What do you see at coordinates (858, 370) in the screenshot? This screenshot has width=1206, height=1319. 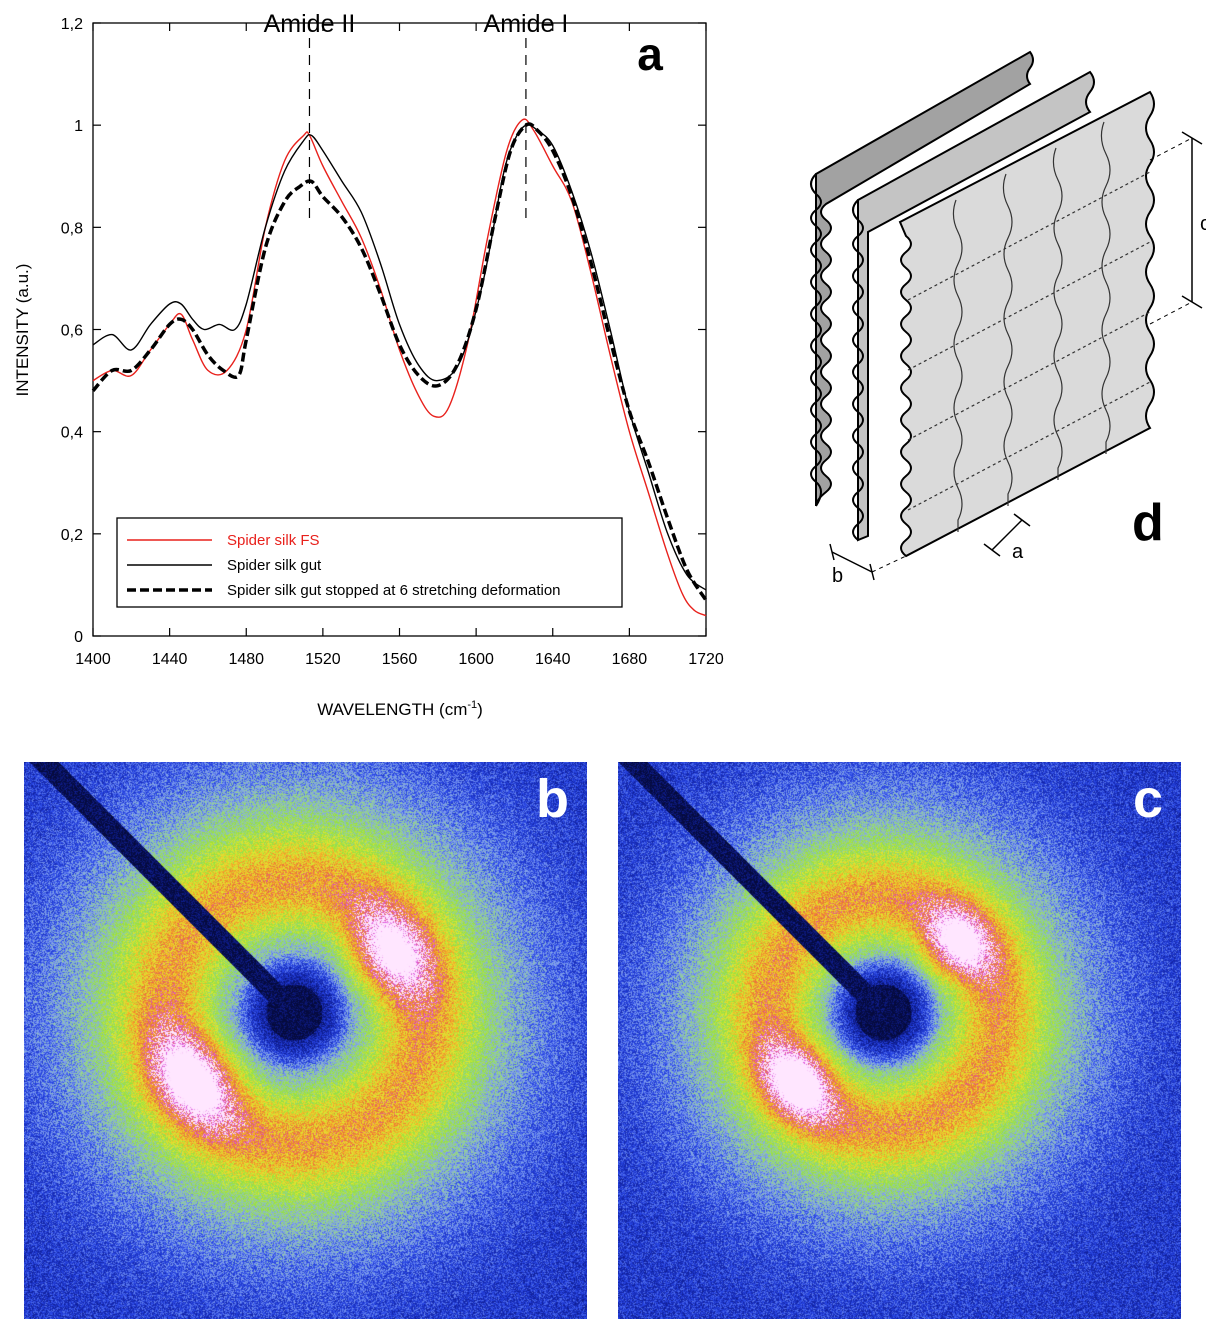 I see `middle-sheet-edge` at bounding box center [858, 370].